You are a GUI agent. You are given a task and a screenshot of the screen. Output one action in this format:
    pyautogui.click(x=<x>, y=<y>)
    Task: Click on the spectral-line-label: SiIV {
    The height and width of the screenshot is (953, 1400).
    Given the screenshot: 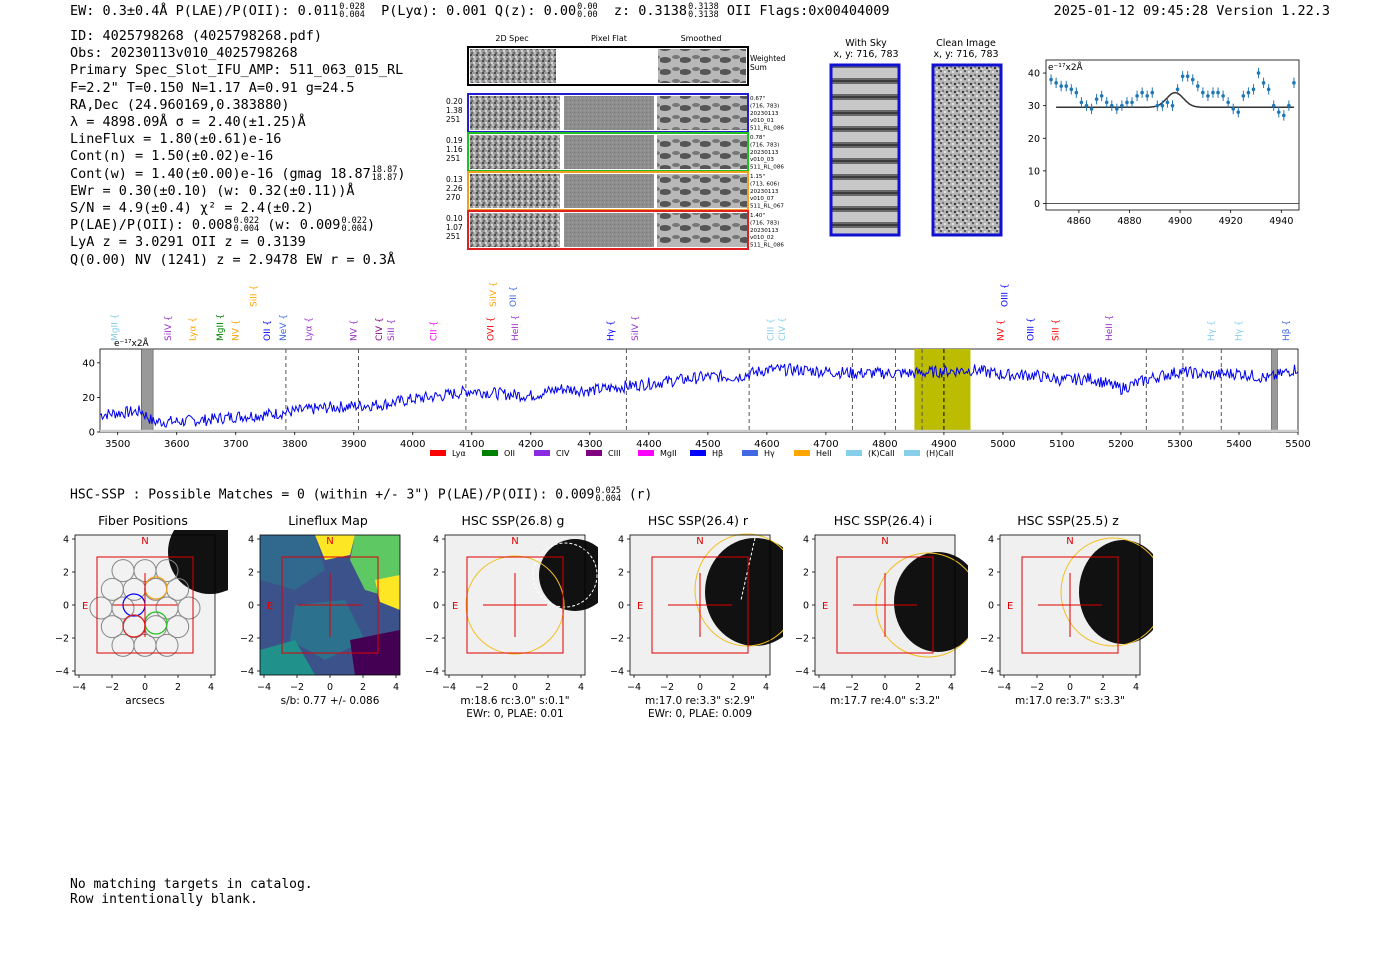 What is the action you would take?
    pyautogui.click(x=636, y=328)
    